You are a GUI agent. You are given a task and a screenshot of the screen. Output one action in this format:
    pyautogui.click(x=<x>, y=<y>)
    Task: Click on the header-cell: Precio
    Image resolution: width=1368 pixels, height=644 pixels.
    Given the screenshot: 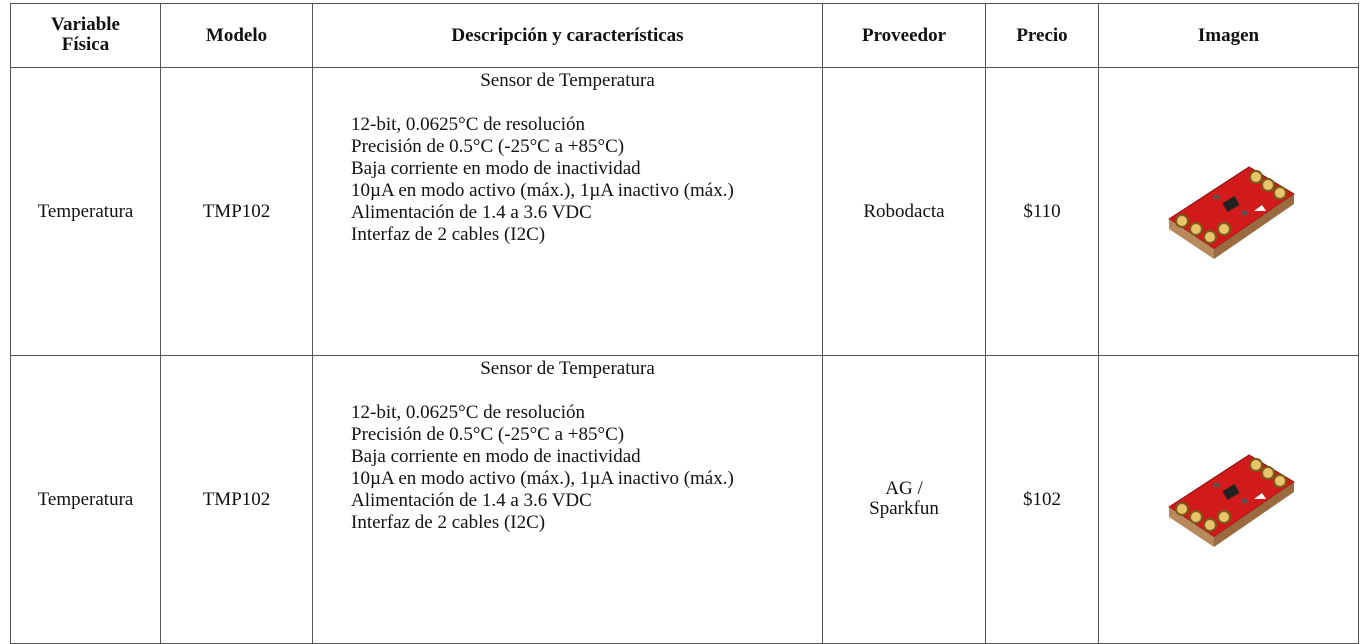 What is the action you would take?
    pyautogui.click(x=1042, y=35)
    